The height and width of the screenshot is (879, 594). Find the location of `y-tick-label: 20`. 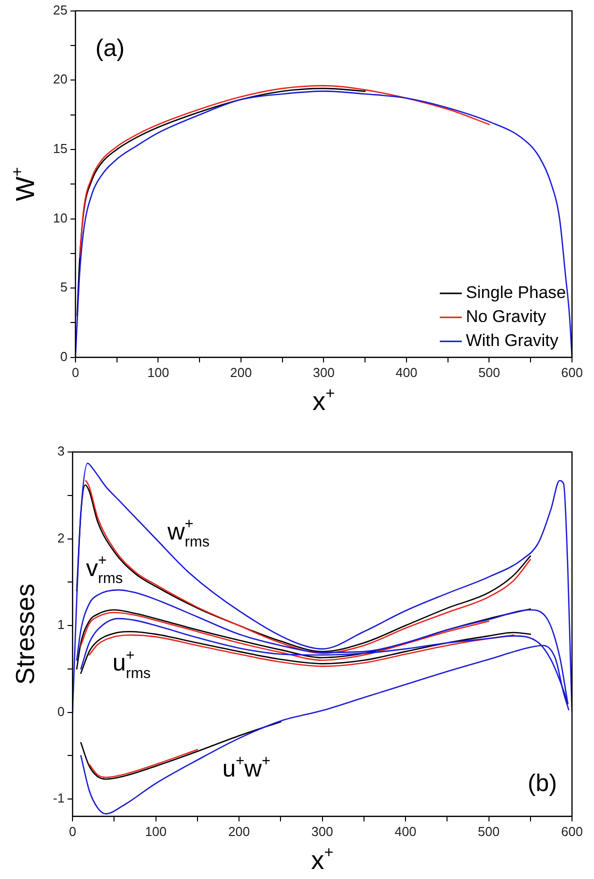

y-tick-label: 20 is located at coordinates (60, 79).